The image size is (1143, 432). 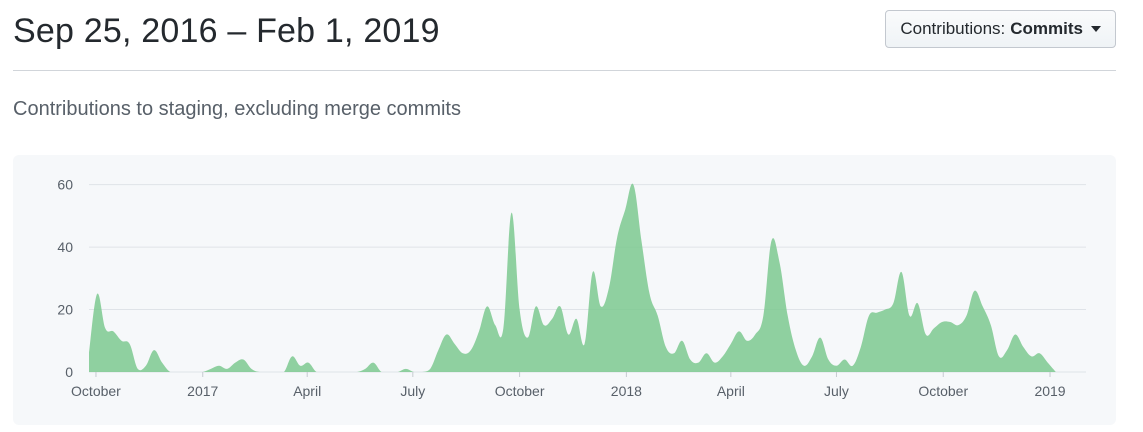 What do you see at coordinates (65, 310) in the screenshot?
I see `y-tick-label: 20` at bounding box center [65, 310].